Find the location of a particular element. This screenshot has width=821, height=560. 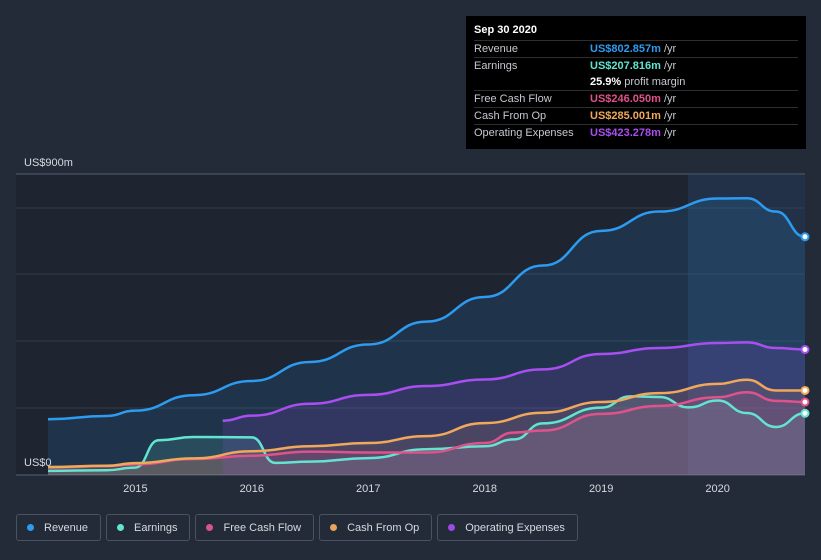

legend-item-cash-from-op: Cash From Op is located at coordinates (376, 527).